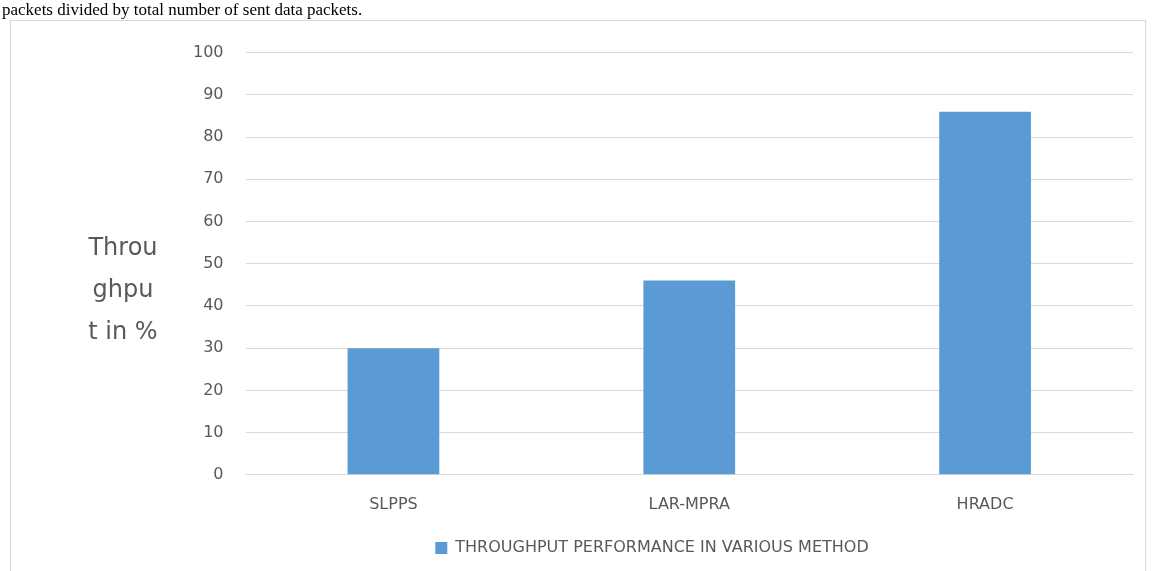 The height and width of the screenshot is (571, 1152). Describe the element at coordinates (208, 51) in the screenshot. I see `y-tick-label: 100` at that location.